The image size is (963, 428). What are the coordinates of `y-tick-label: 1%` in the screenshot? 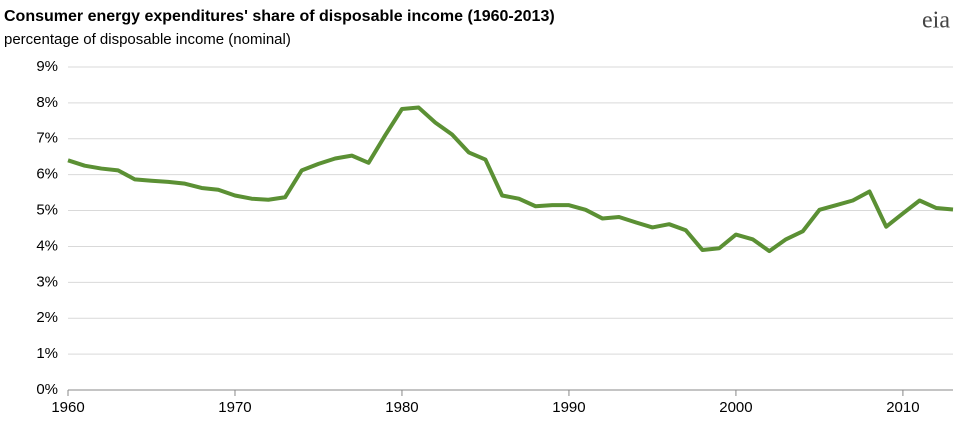 It's located at (47, 353).